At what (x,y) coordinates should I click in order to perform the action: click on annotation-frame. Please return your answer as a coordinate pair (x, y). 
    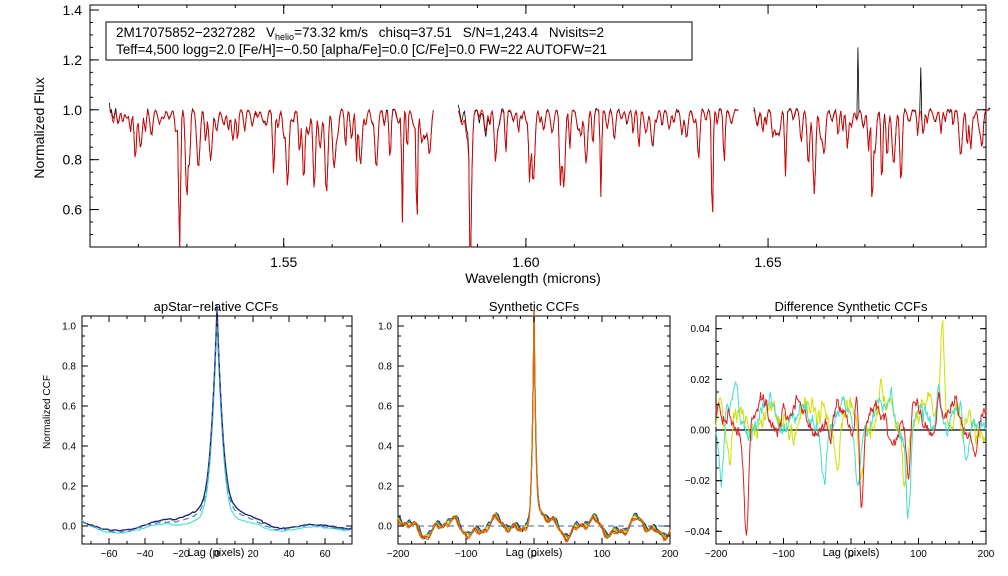
    Looking at the image, I should click on (399, 41).